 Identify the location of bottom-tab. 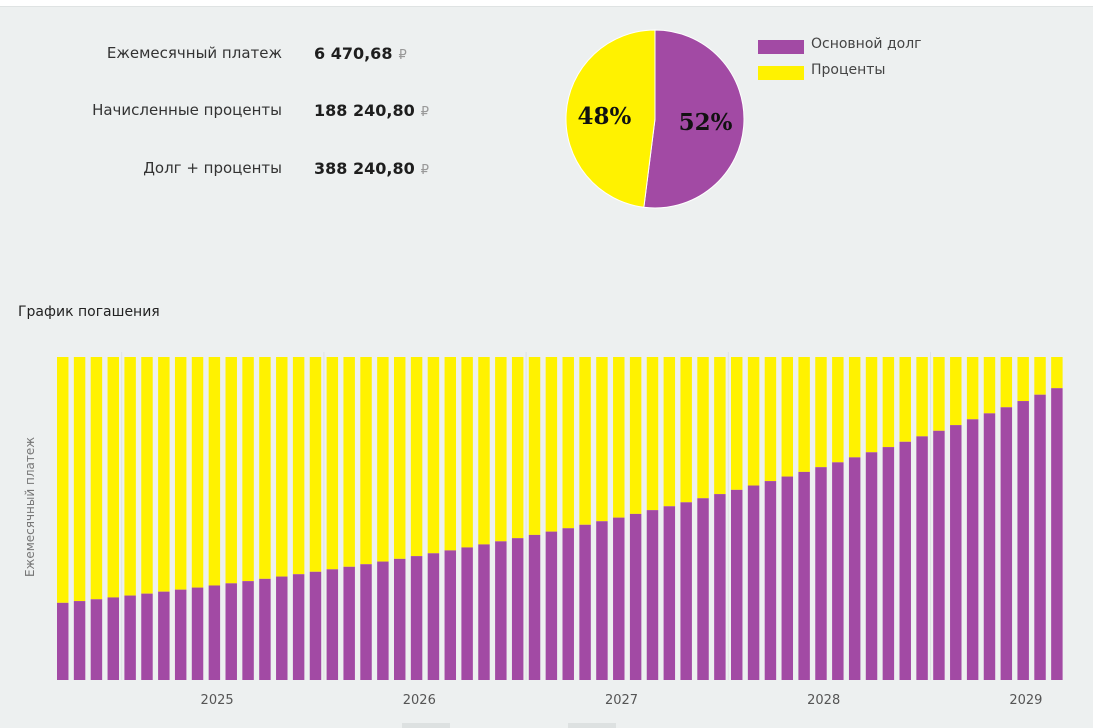
(426, 725).